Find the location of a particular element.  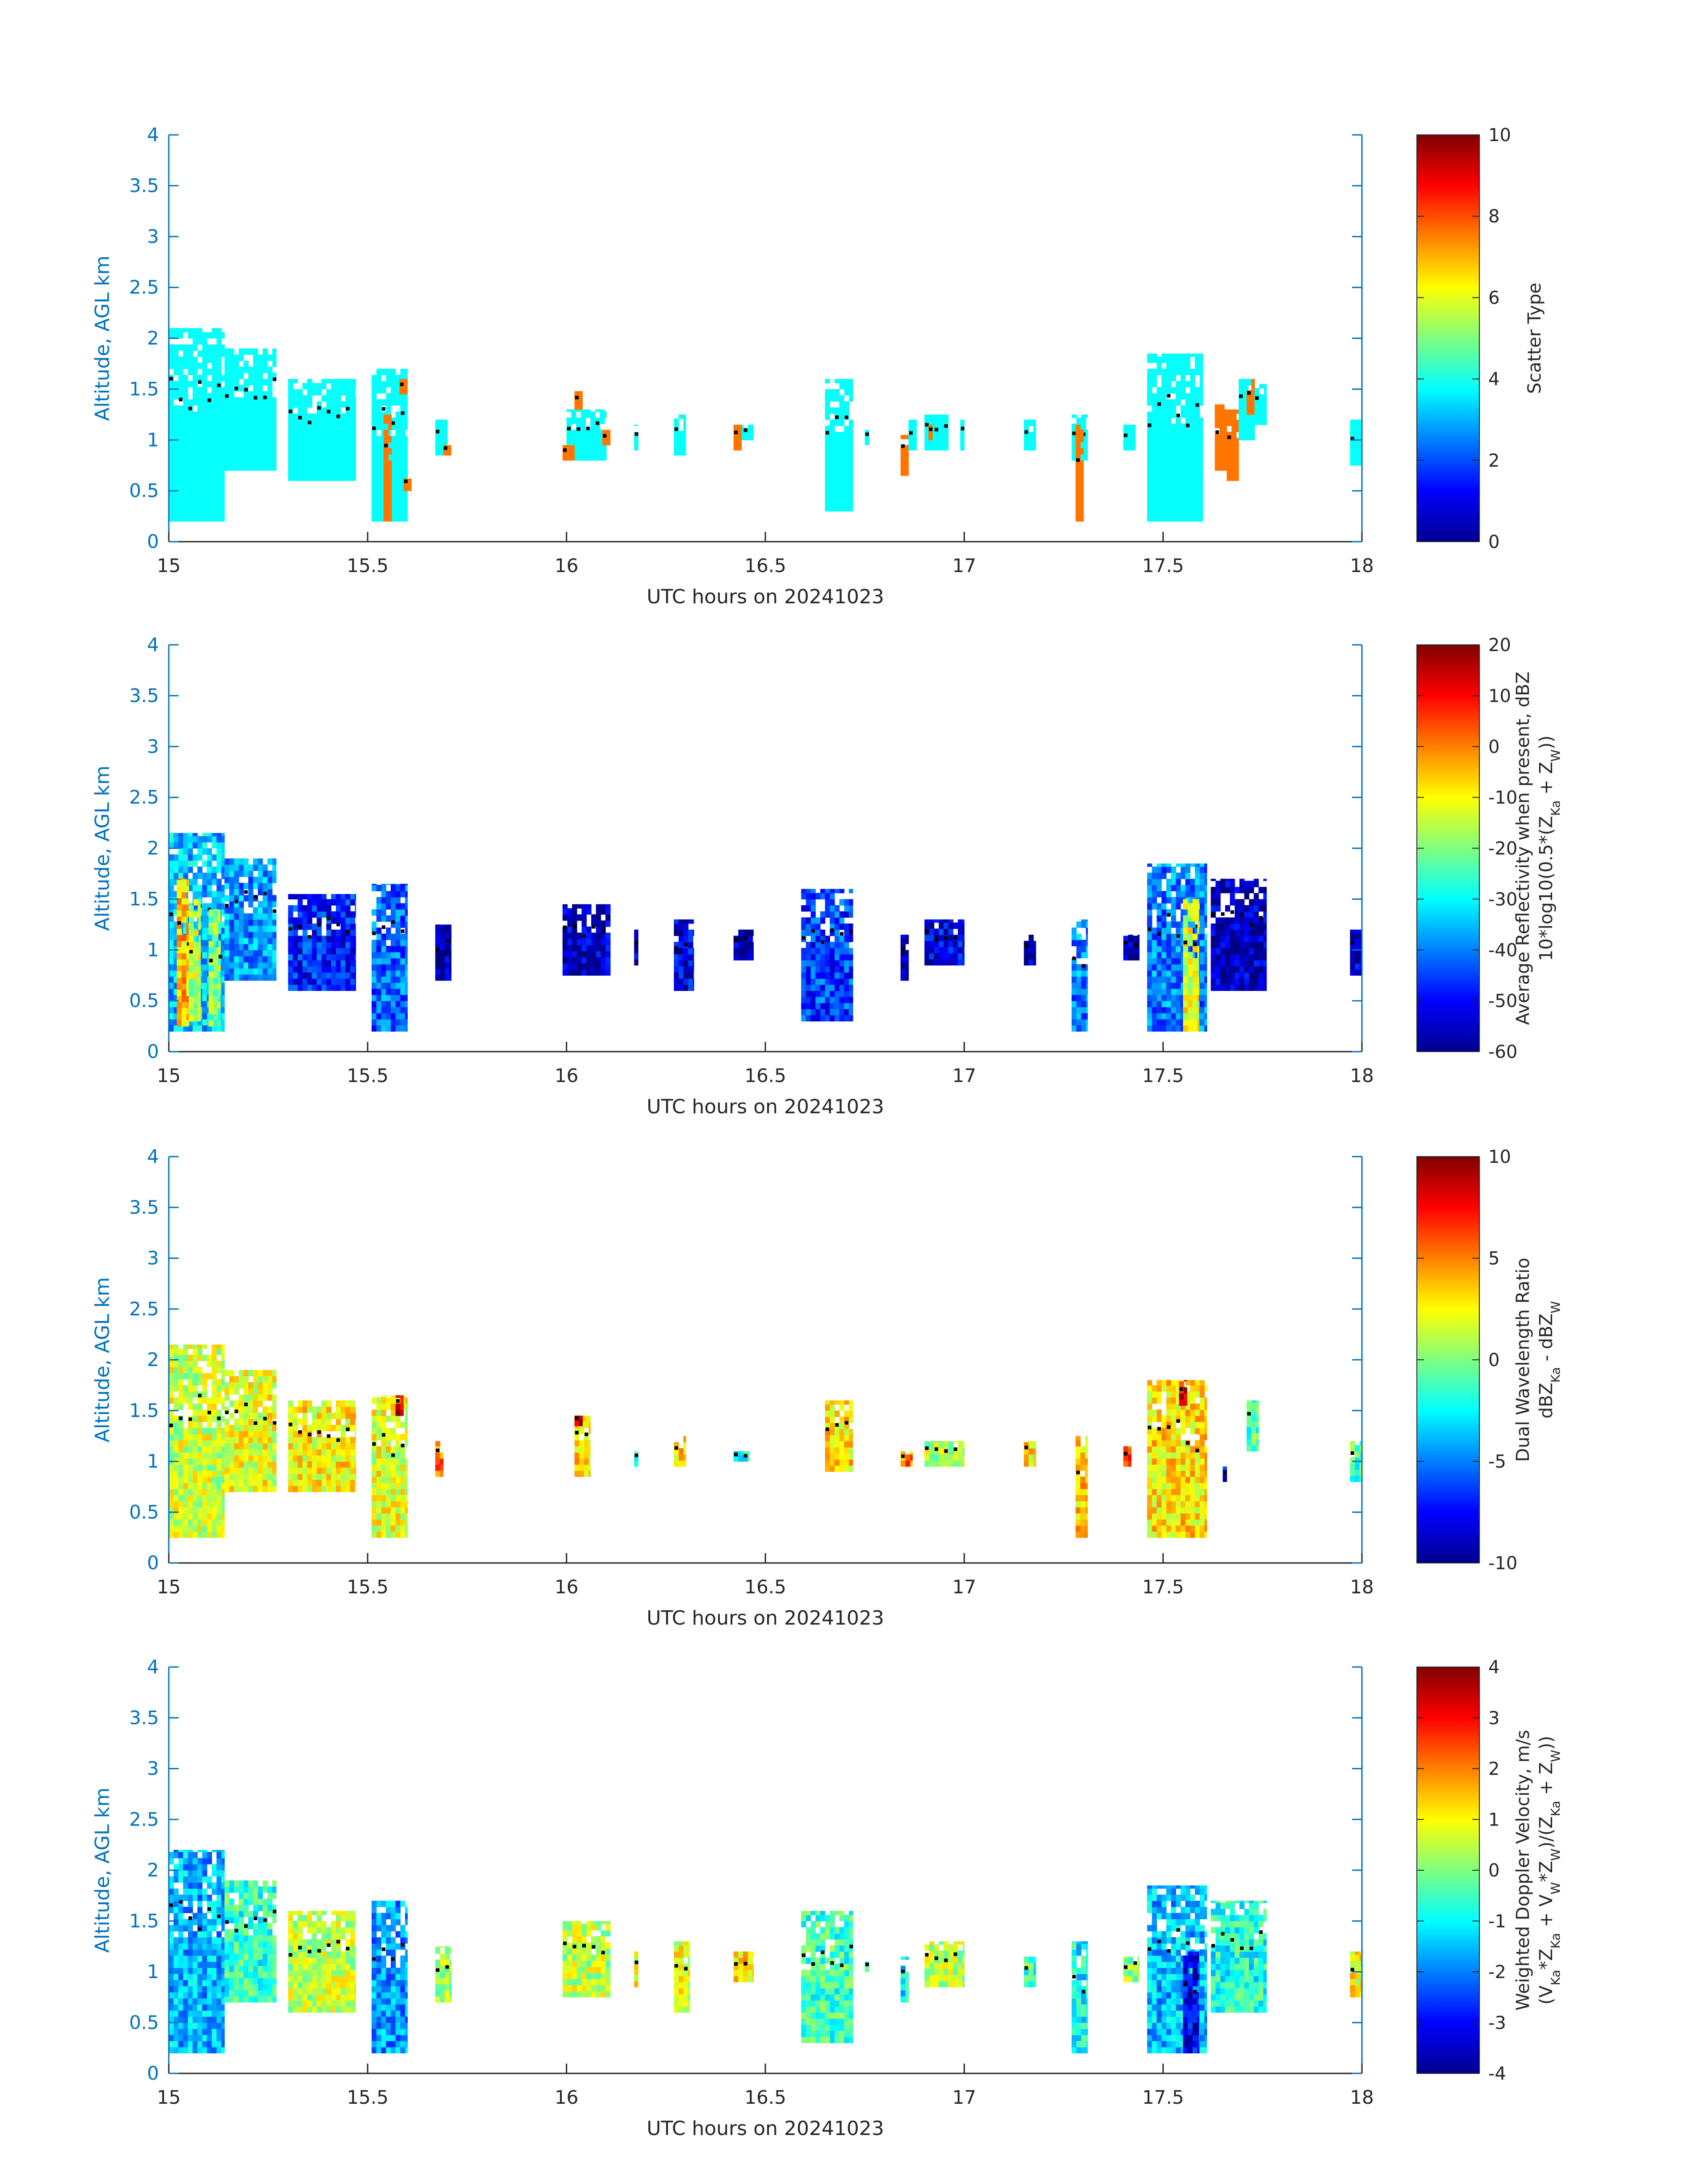

y-tick-label: 2 is located at coordinates (153, 338).